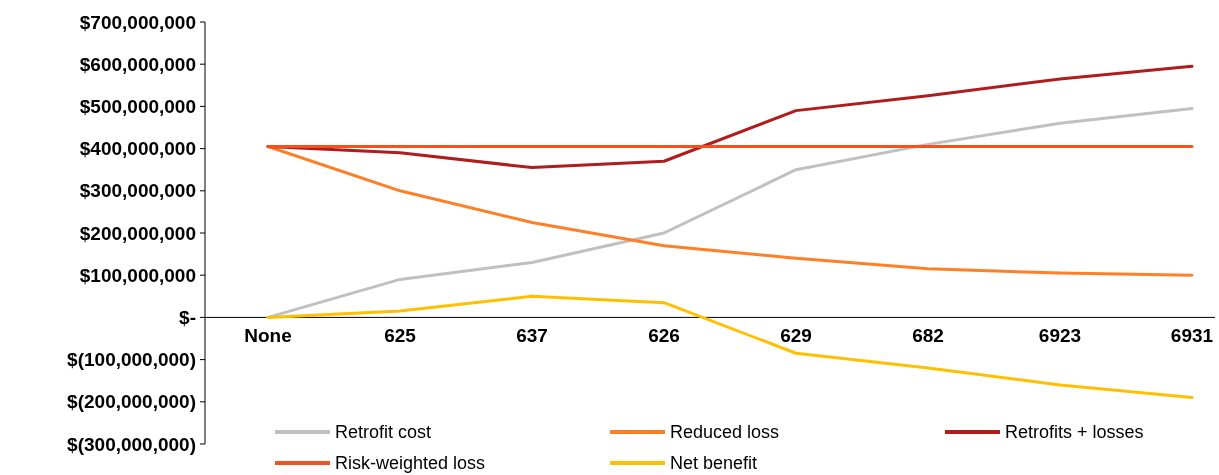 Image resolution: width=1219 pixels, height=475 pixels. Describe the element at coordinates (131, 444) in the screenshot. I see `y-tick-label: $(300,000,000)` at that location.